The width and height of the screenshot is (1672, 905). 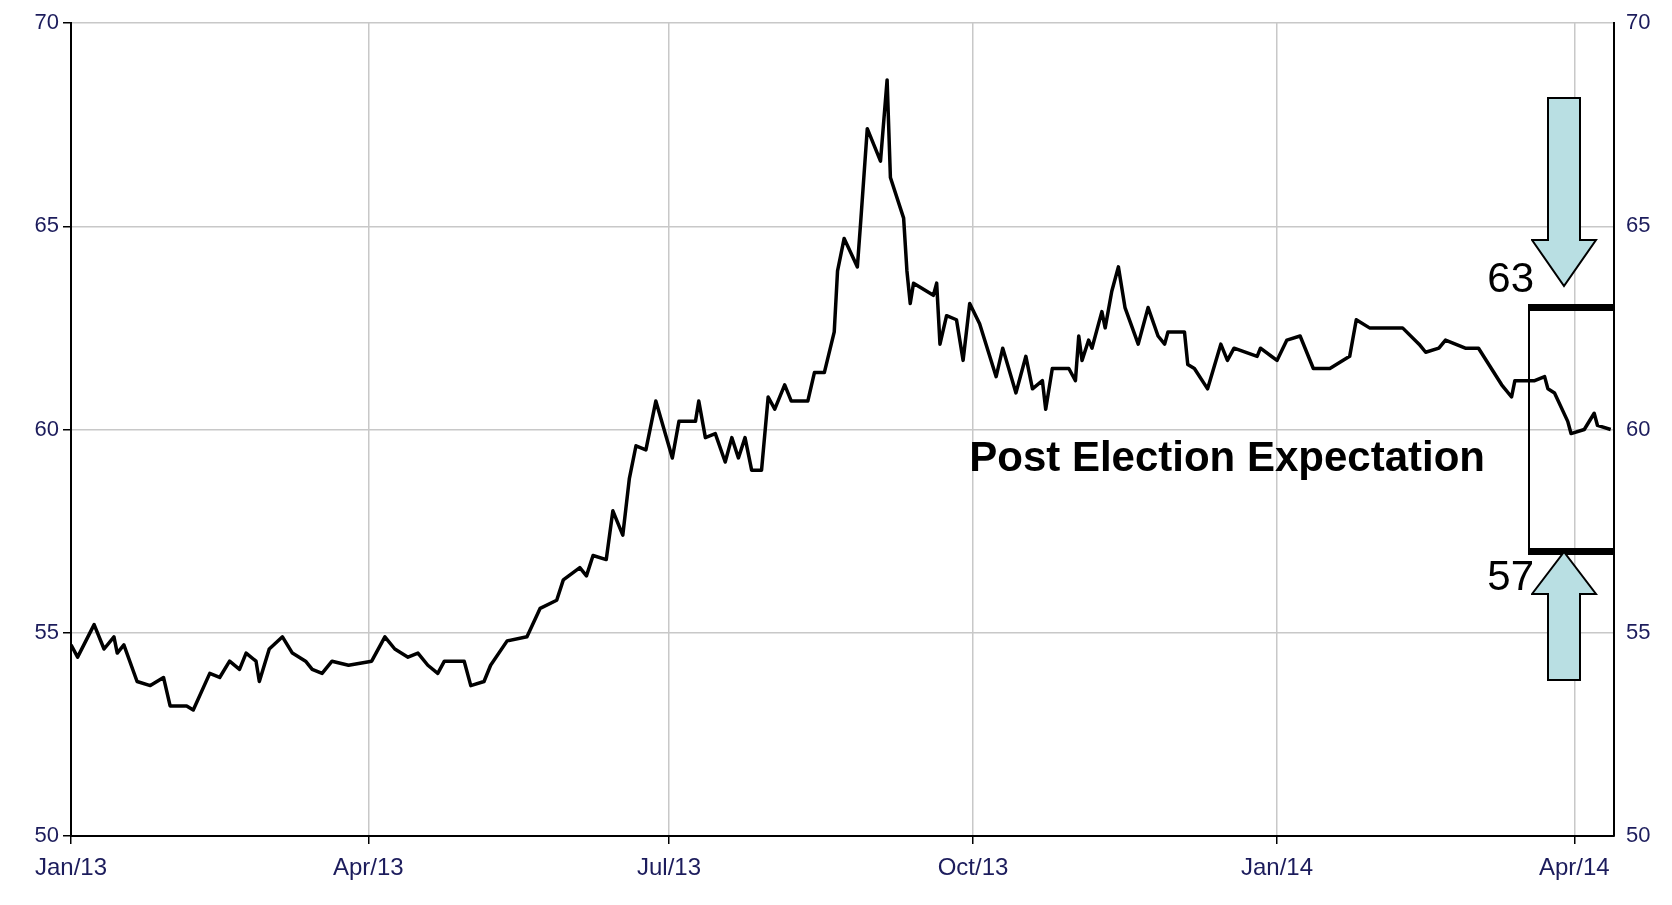 I want to click on y2-tick-label: 50, so click(x=1638, y=835).